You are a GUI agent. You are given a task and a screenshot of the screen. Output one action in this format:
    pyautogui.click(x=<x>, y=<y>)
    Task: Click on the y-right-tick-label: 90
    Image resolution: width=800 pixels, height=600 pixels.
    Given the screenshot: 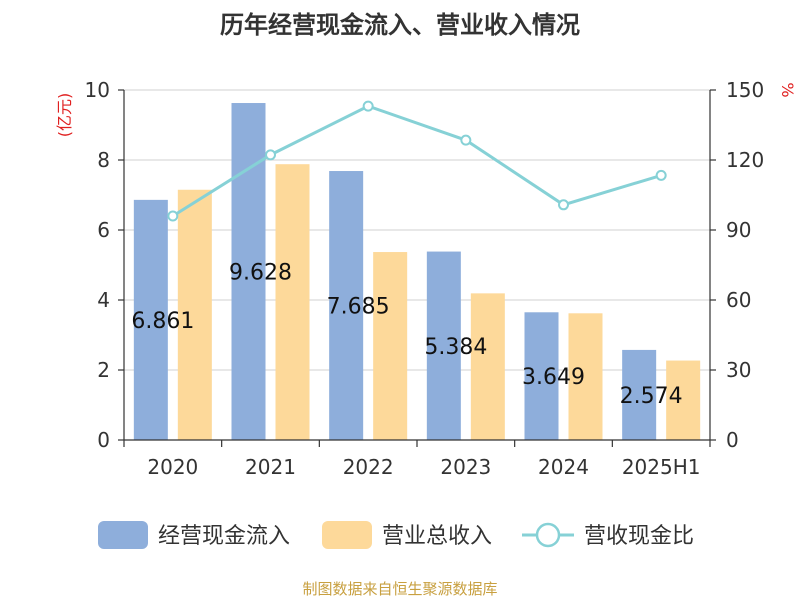 What is the action you would take?
    pyautogui.click(x=738, y=230)
    